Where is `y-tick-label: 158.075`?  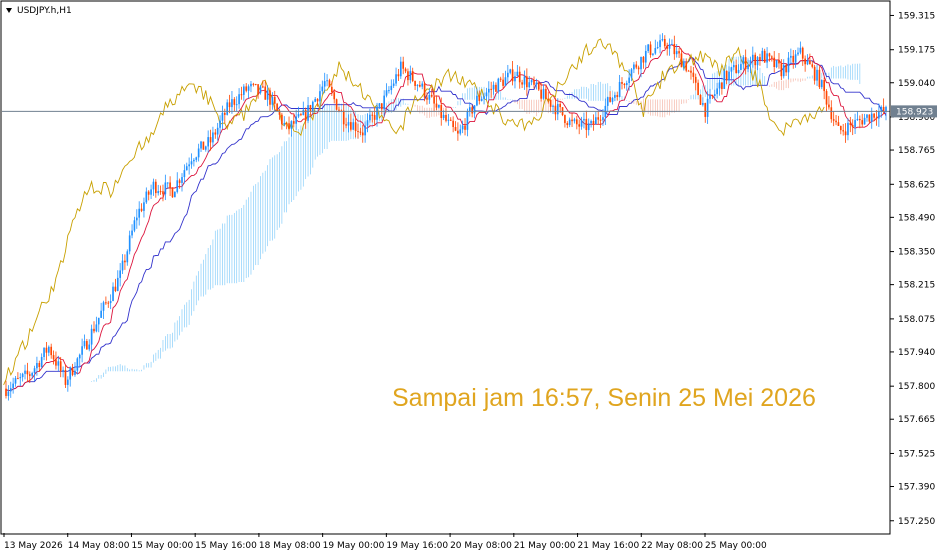
y-tick-label: 158.075 is located at coordinates (916, 320).